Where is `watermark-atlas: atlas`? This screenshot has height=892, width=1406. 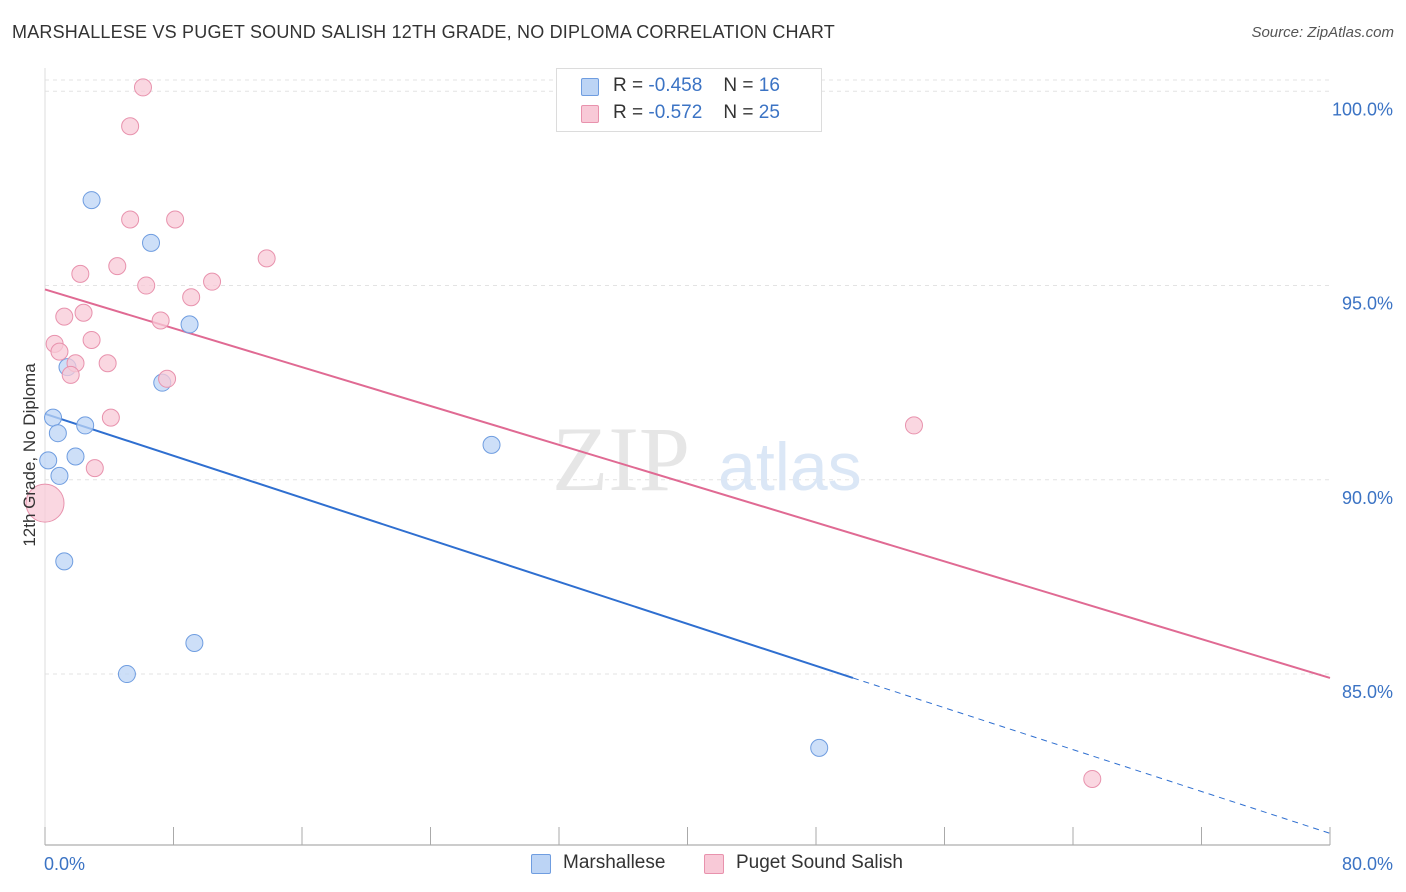 watermark-atlas: atlas is located at coordinates (790, 467).